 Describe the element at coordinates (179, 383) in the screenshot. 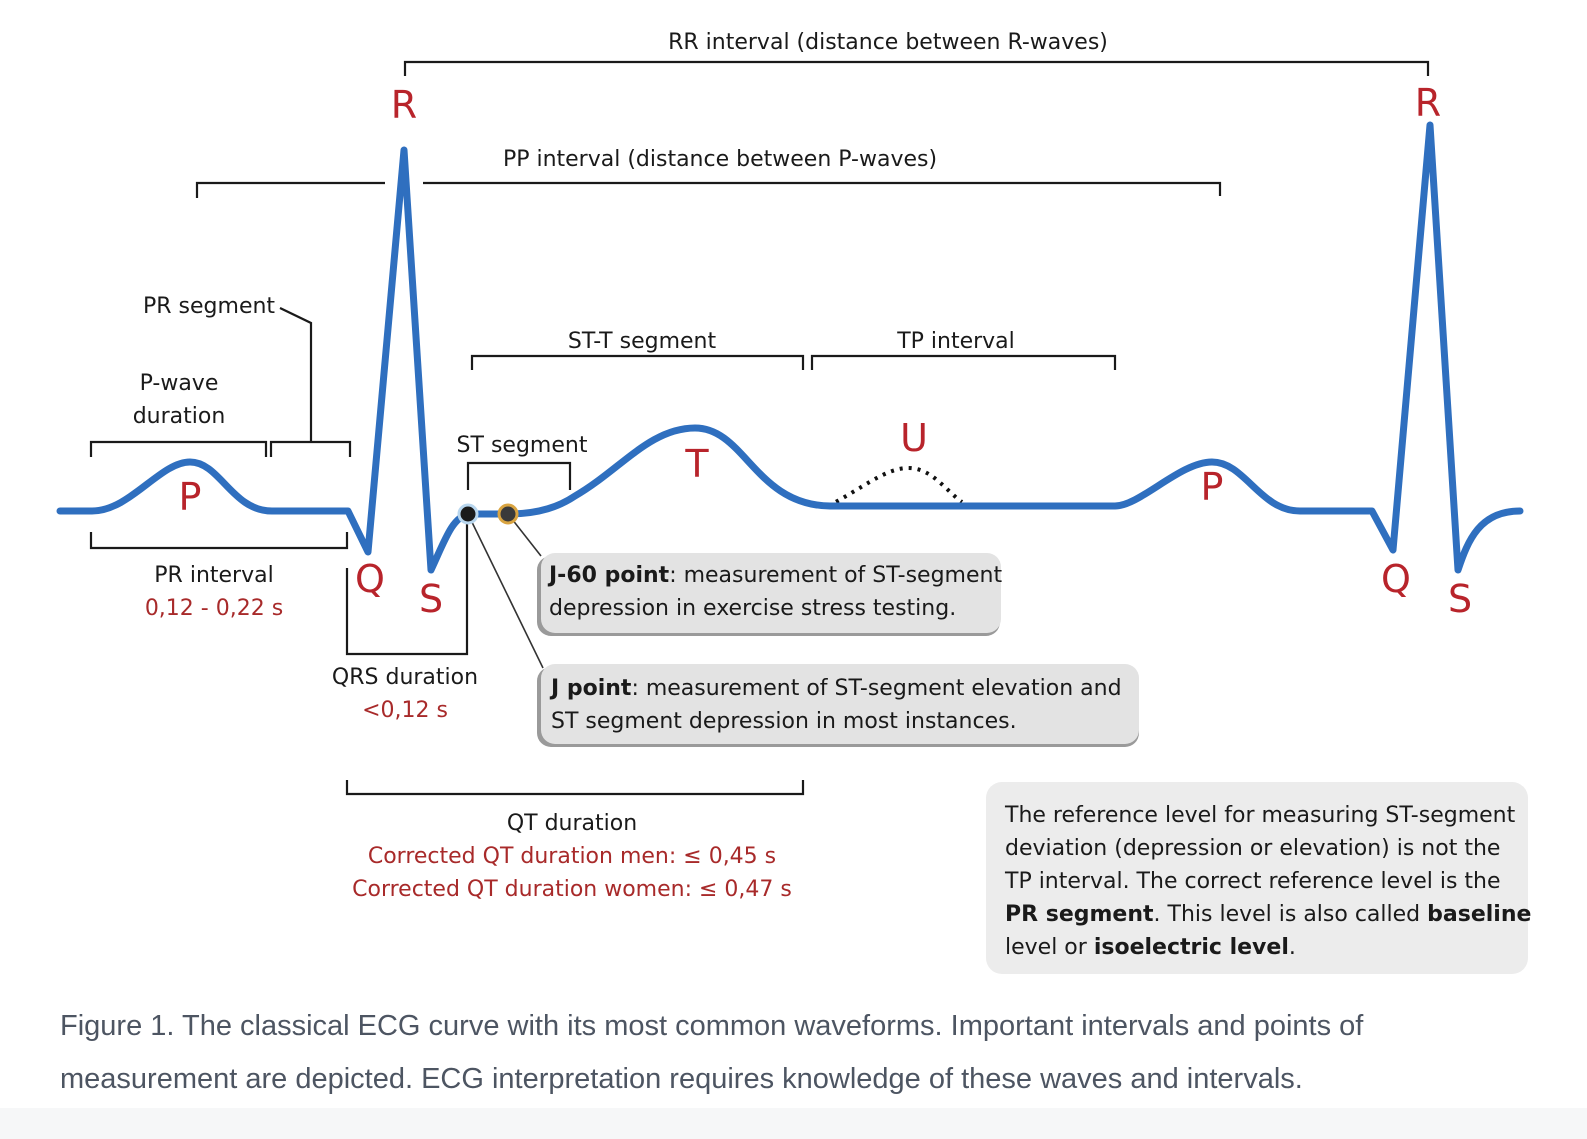

I see `p-wave-duration-label-1: P-wave` at that location.